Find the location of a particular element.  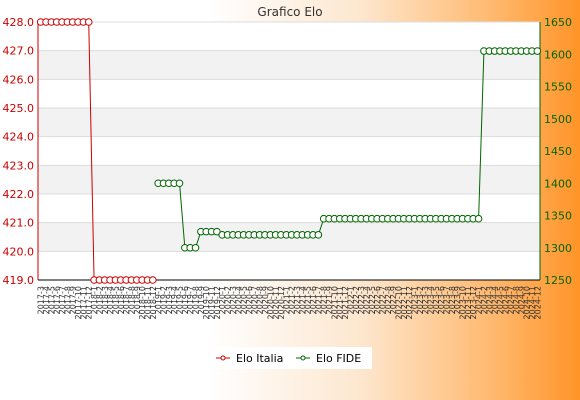

y-left-tick-label: 424.0 is located at coordinates (19, 137).